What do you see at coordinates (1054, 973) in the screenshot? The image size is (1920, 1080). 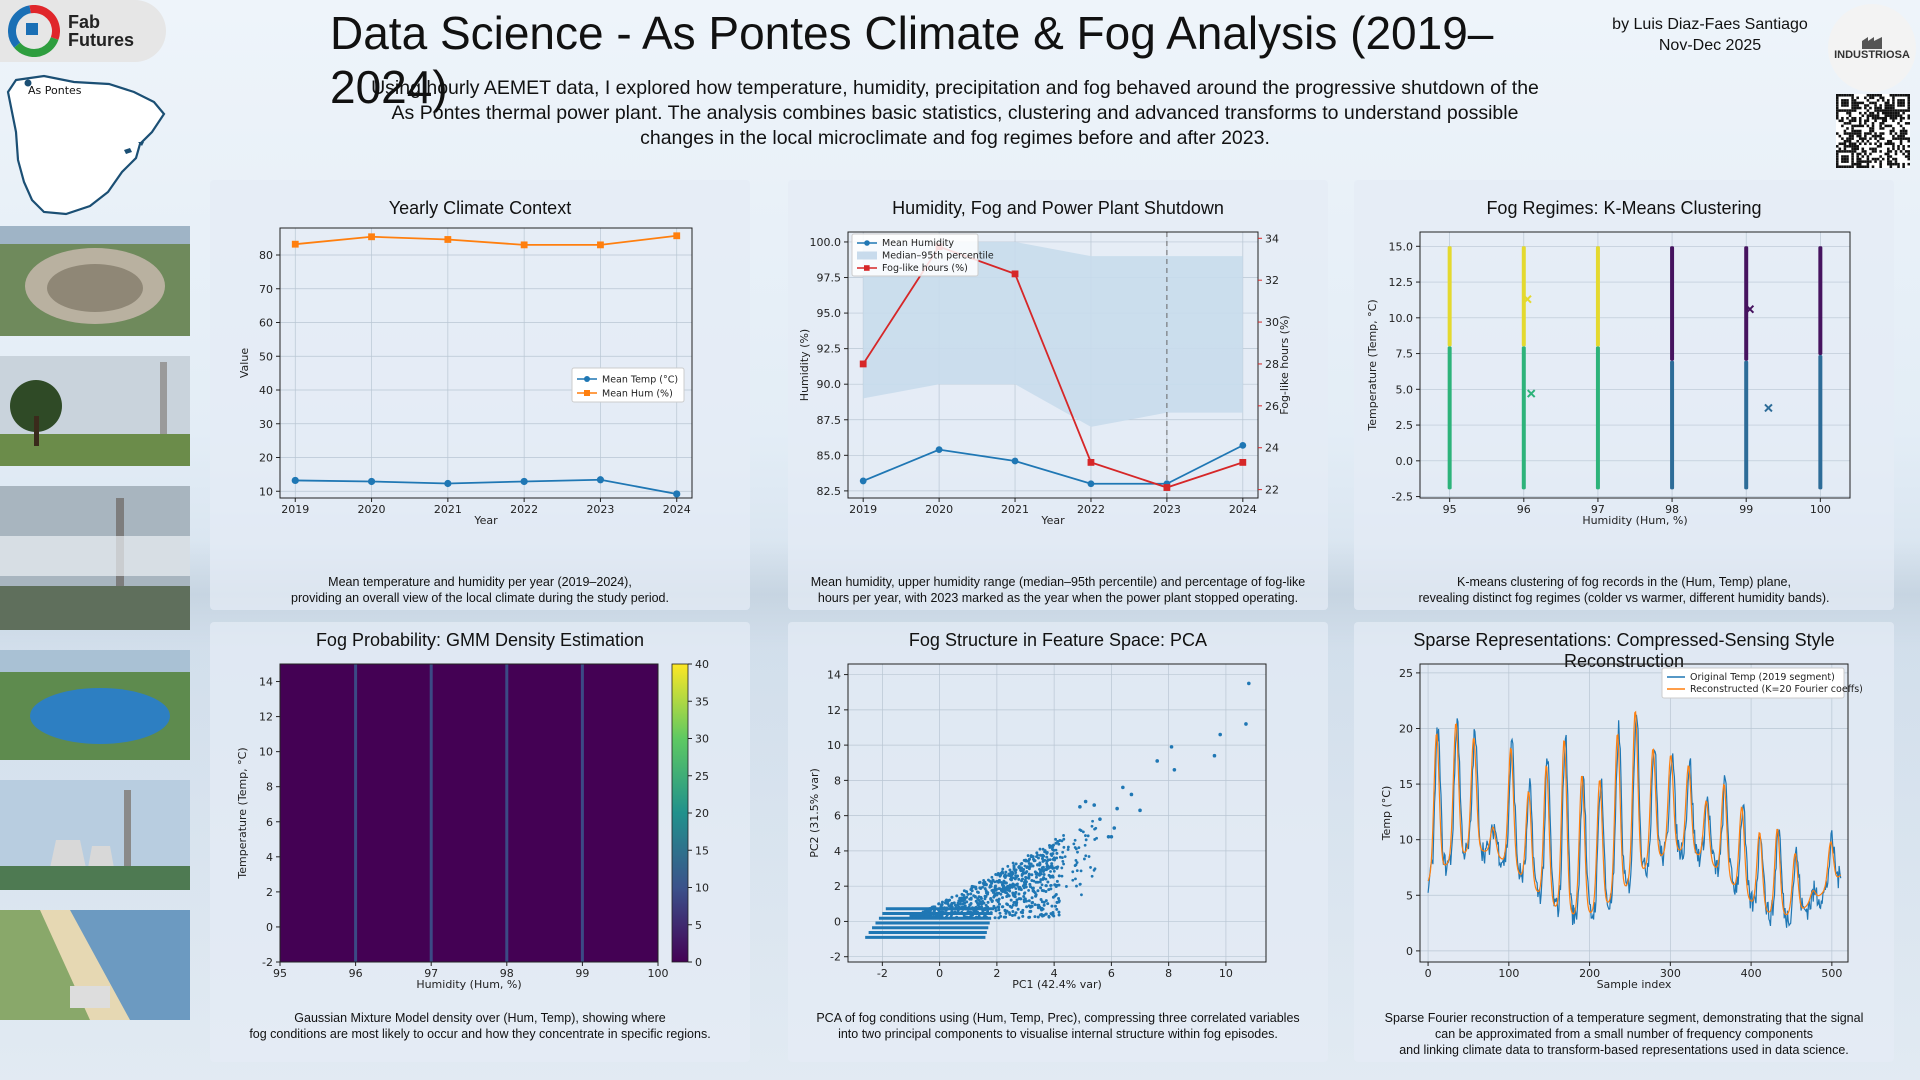 I see `x-tick-label: 4` at bounding box center [1054, 973].